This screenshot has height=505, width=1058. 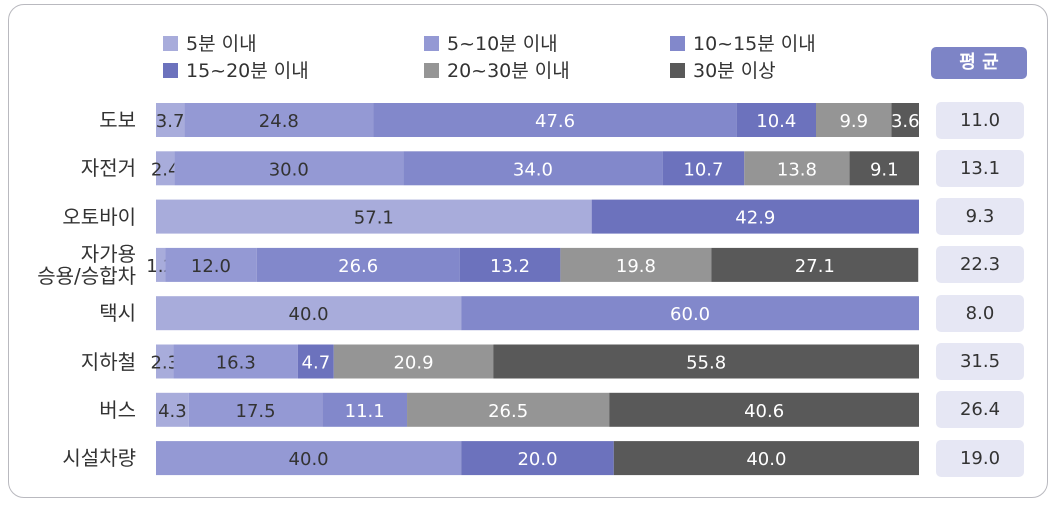 I want to click on average-value: 9.3, so click(x=980, y=217).